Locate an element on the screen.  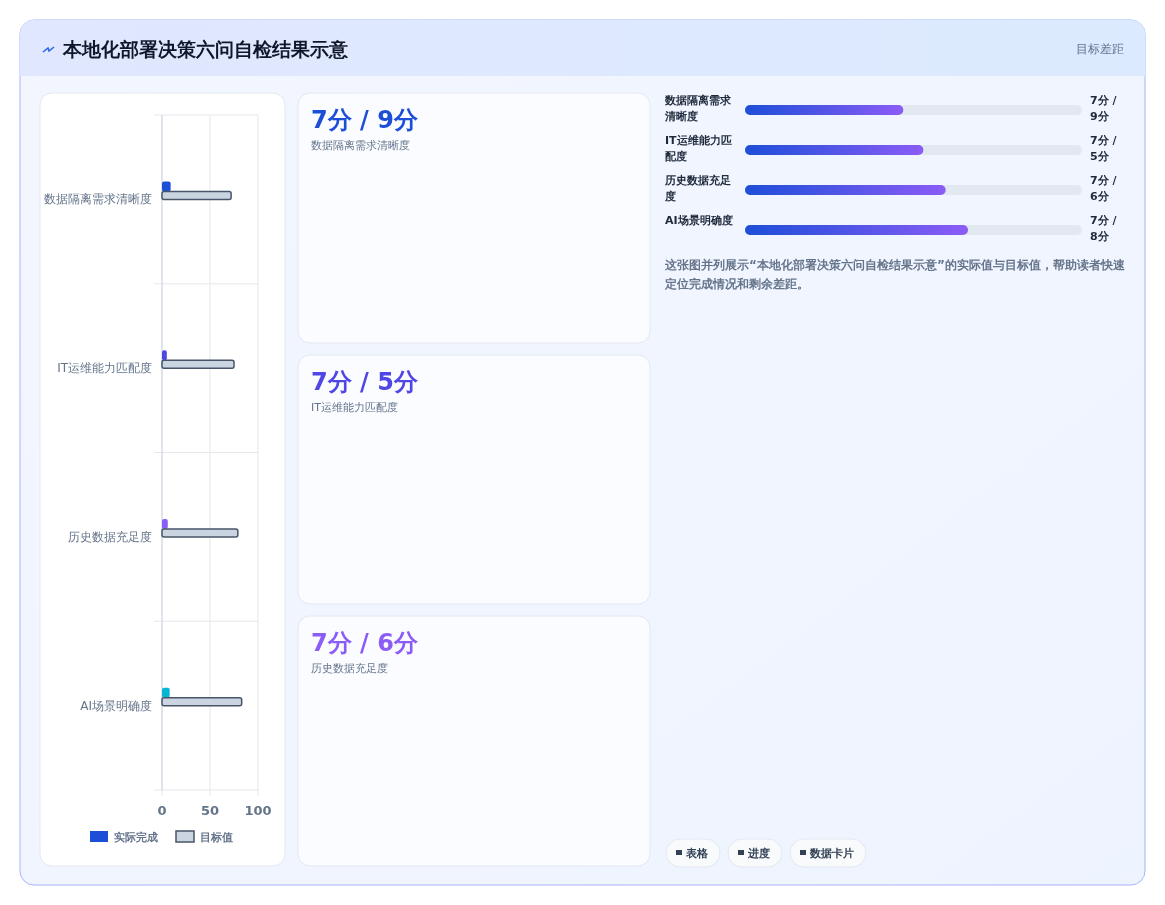
text: 7分 / 8分 is located at coordinates (1105, 228).